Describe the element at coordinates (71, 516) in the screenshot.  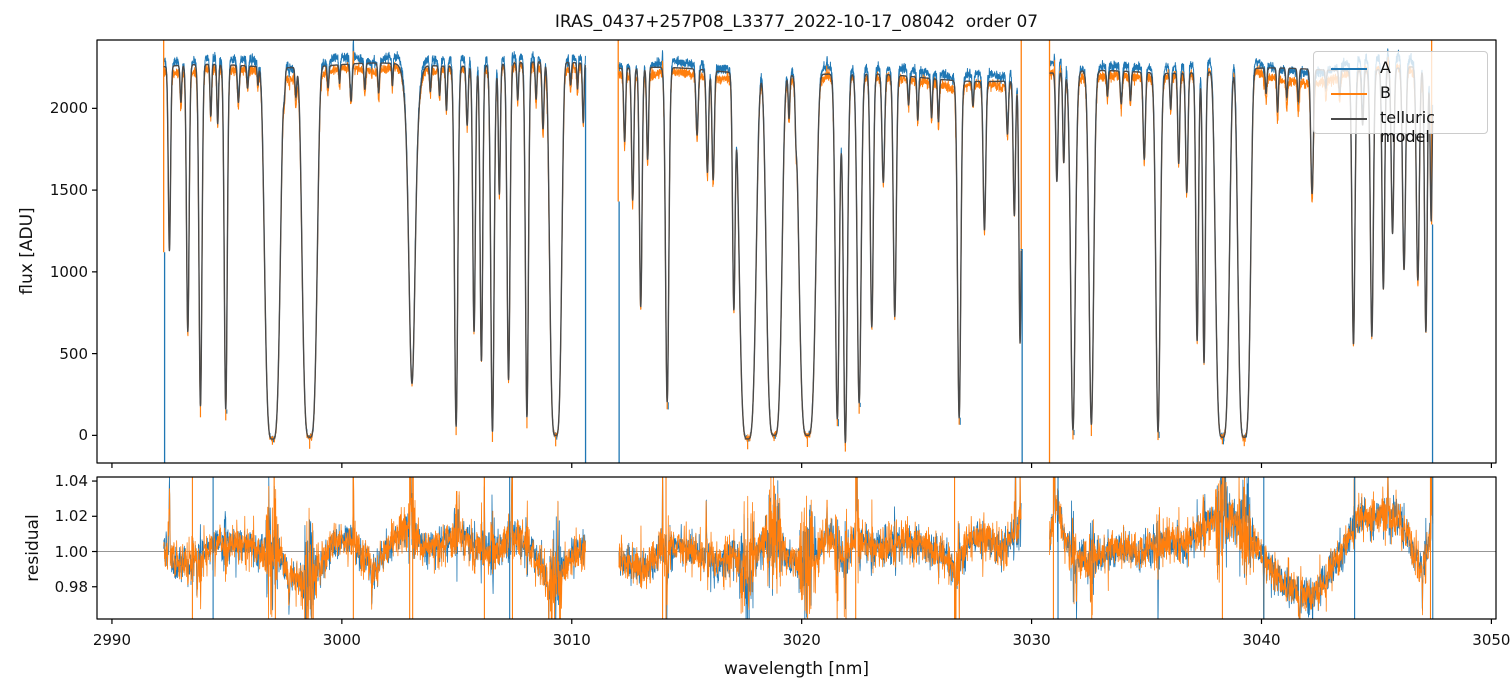
I see `residual-tick-label-1.02: 1.02` at that location.